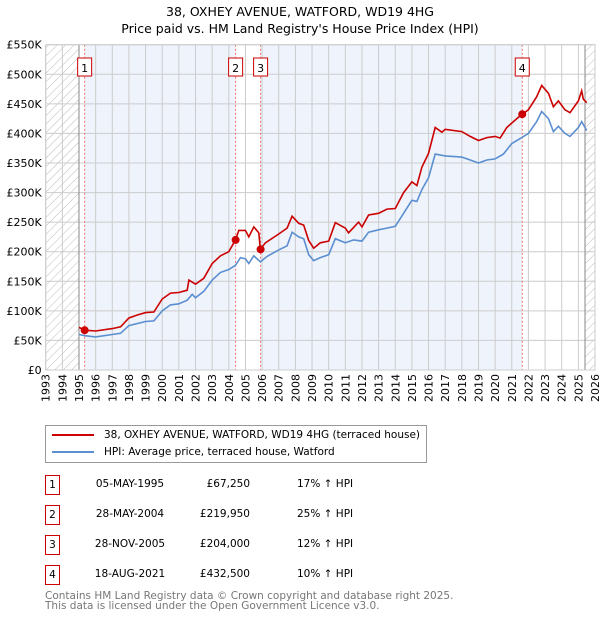 The width and height of the screenshot is (600, 620). Describe the element at coordinates (224, 544) in the screenshot. I see `transaction-price: £204,000` at that location.